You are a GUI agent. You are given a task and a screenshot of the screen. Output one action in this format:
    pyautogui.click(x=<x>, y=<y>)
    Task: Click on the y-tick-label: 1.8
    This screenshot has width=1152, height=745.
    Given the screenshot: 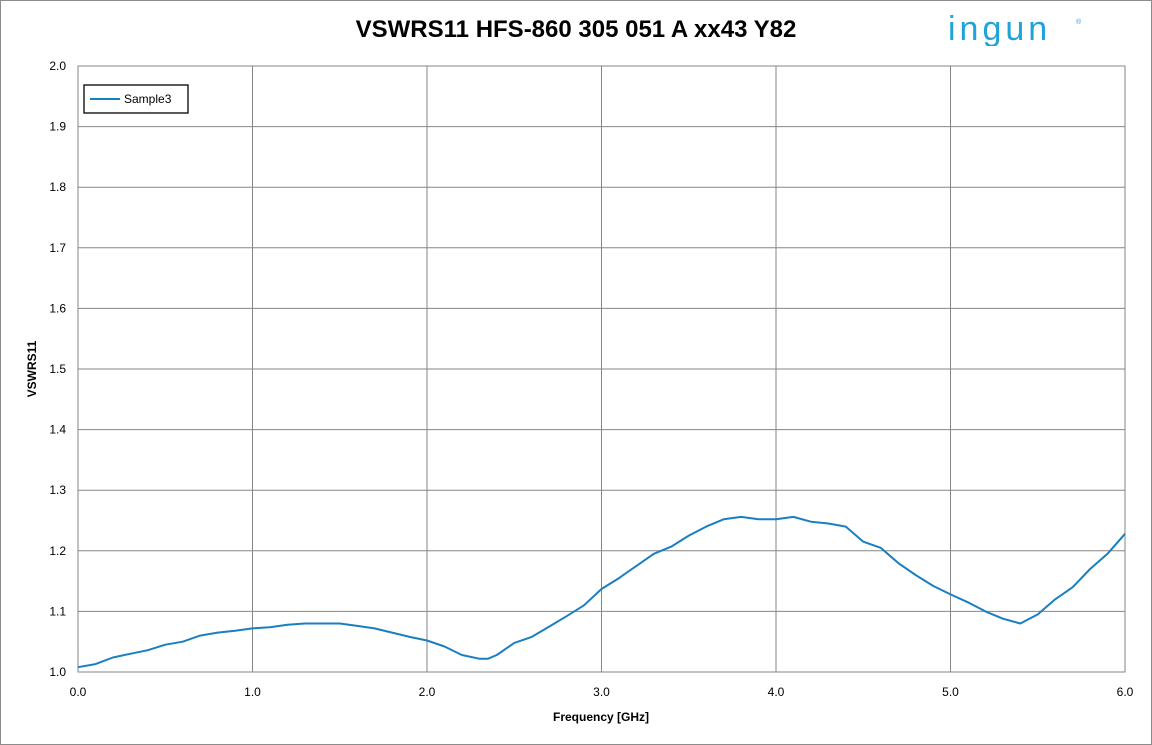 What is the action you would take?
    pyautogui.click(x=57, y=187)
    